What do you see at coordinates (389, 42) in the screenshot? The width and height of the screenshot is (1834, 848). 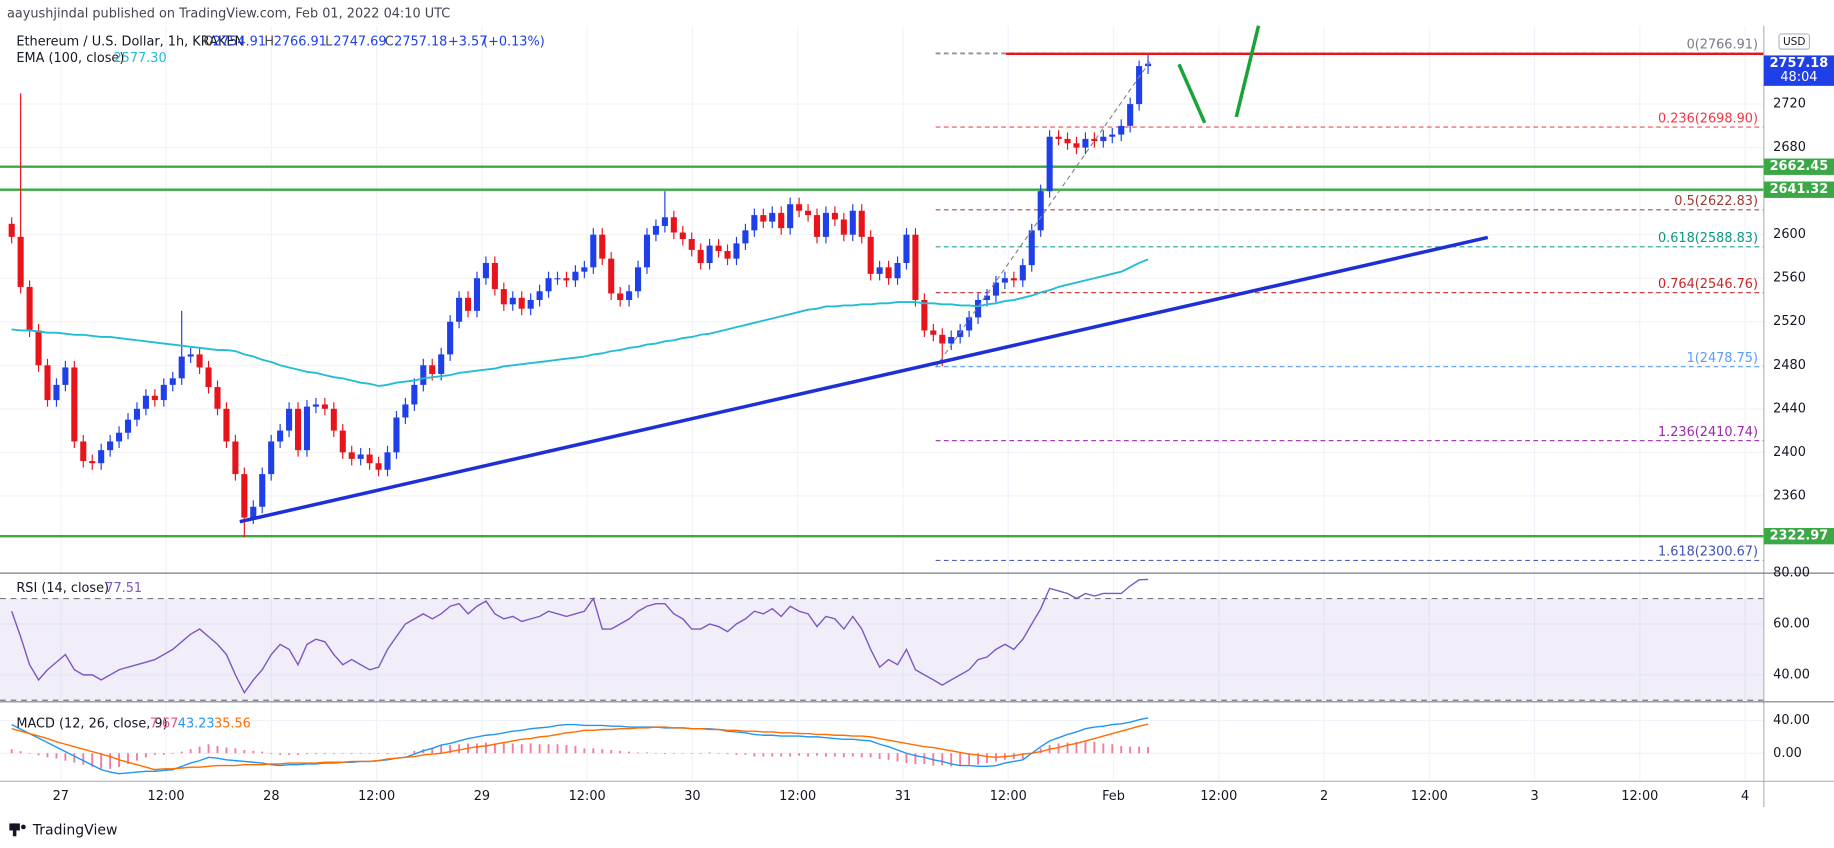 I see `close-label: C` at bounding box center [389, 42].